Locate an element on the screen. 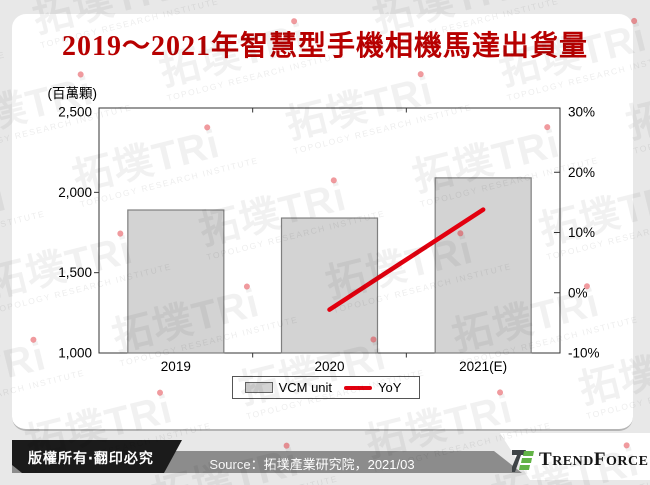  trendforce-logo-text: TRENDFORCE is located at coordinates (594, 459).